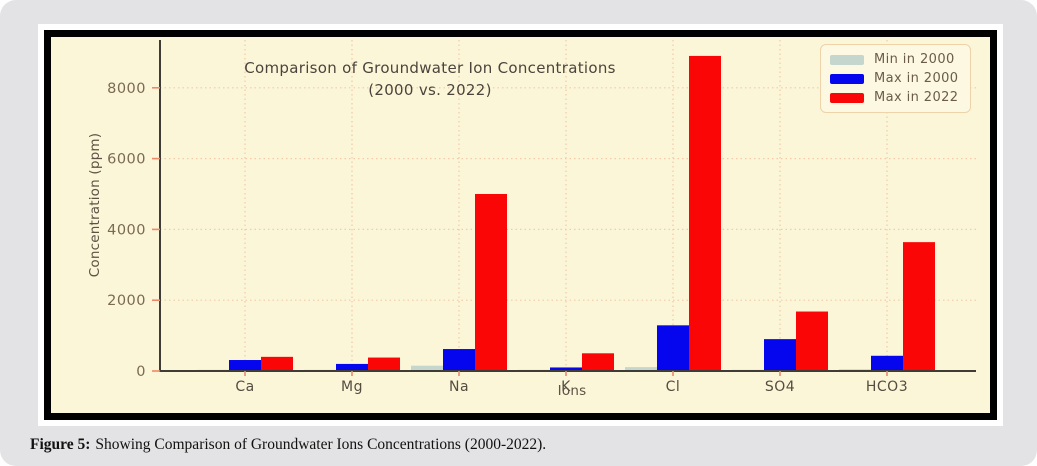 The width and height of the screenshot is (1037, 466). Describe the element at coordinates (641, 369) in the screenshot. I see `bar-min-in-2000-Cl` at that location.